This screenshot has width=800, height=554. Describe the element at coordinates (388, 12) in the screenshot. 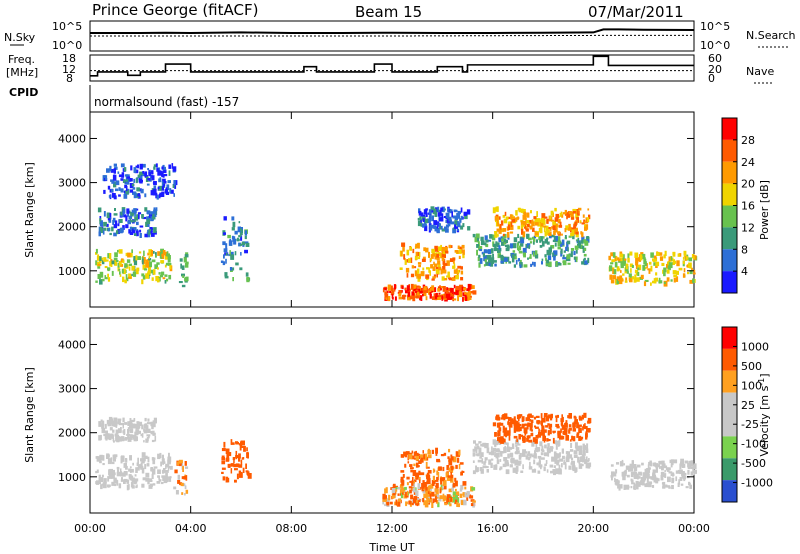

I see `beam-label: Beam 15` at that location.